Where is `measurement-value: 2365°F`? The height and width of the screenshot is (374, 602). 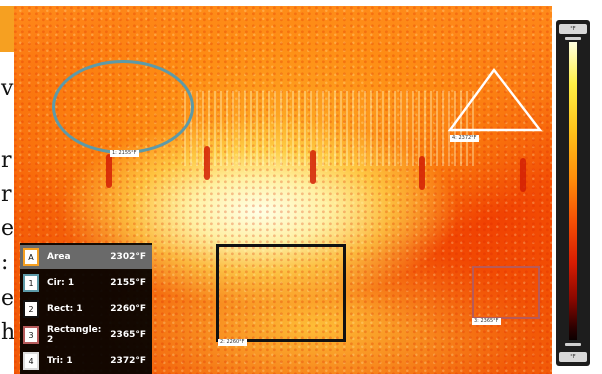
measurement-value: 2365°F is located at coordinates (128, 335).